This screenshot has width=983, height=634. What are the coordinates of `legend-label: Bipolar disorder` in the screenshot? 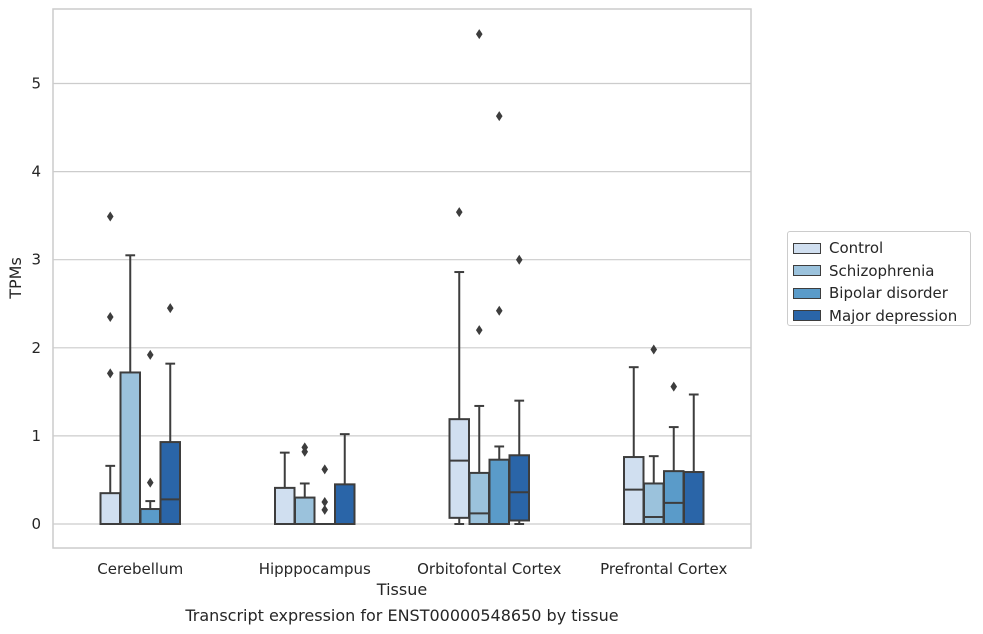 It's located at (888, 293).